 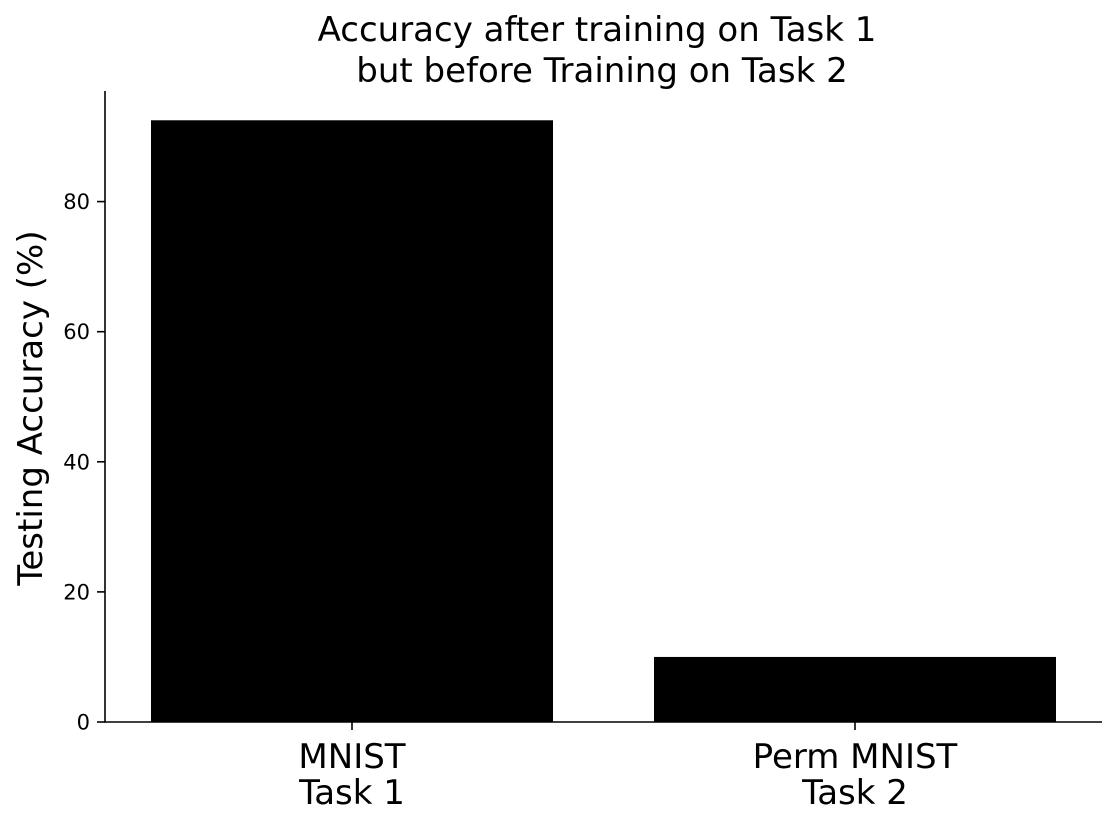 I want to click on x-tick-label-1-line-2: Task 1, so click(x=351, y=793).